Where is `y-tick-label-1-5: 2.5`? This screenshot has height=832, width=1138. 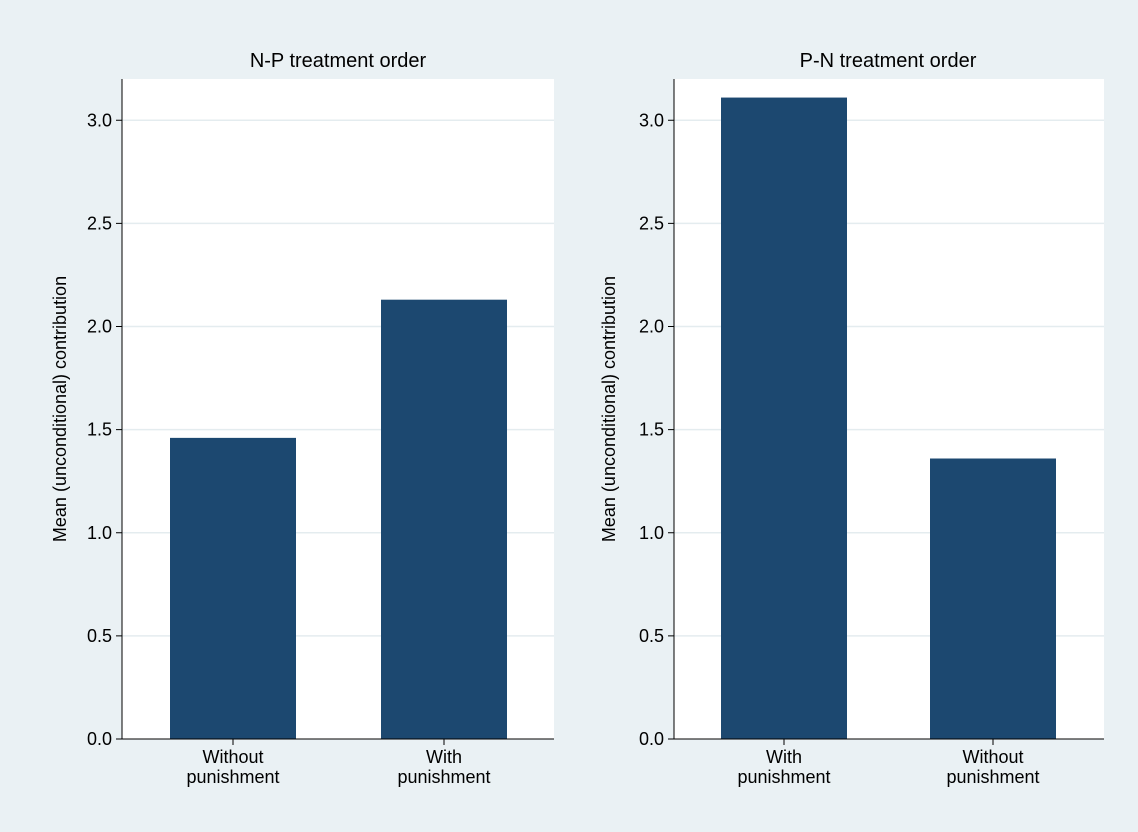
y-tick-label-1-5: 2.5 is located at coordinates (99, 223).